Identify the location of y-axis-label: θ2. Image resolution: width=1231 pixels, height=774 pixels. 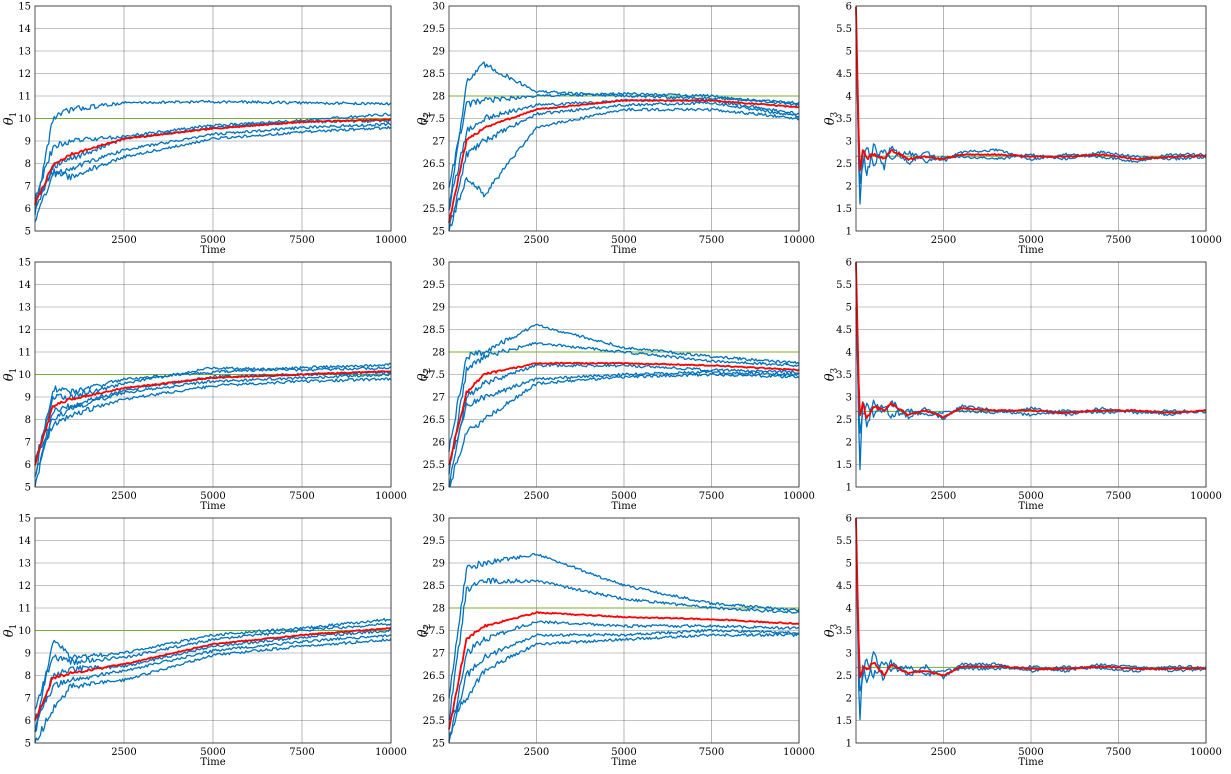
(424, 375).